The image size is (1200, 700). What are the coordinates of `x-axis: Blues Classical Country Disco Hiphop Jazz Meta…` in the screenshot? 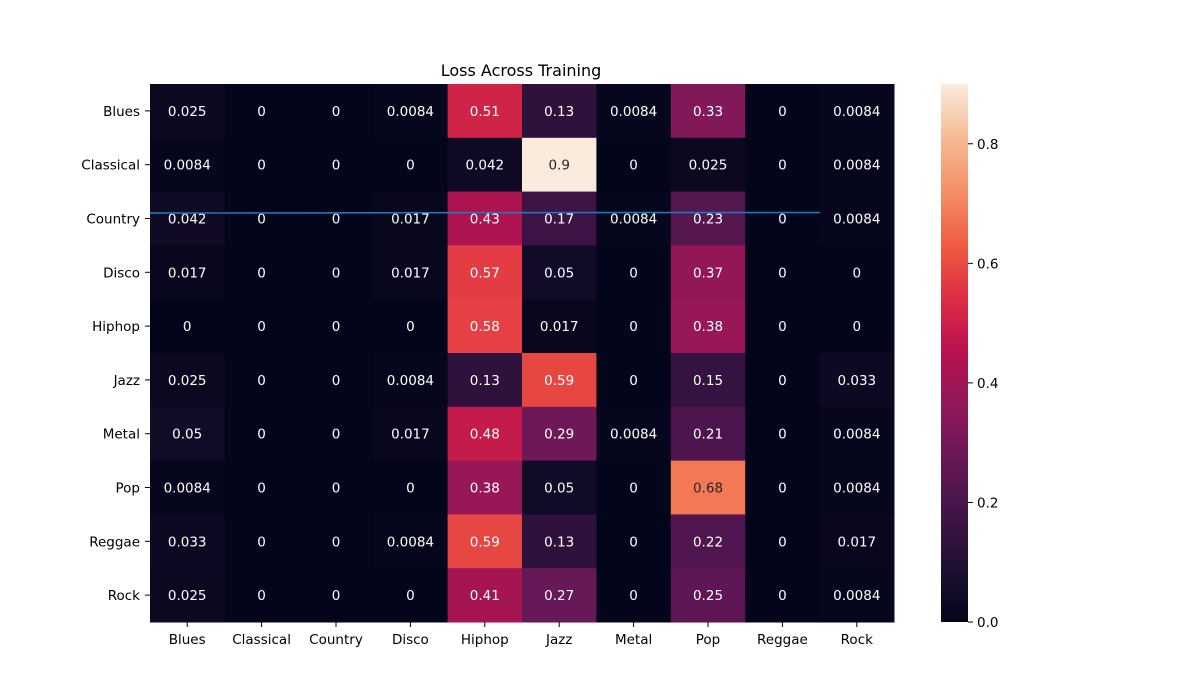 It's located at (521, 635).